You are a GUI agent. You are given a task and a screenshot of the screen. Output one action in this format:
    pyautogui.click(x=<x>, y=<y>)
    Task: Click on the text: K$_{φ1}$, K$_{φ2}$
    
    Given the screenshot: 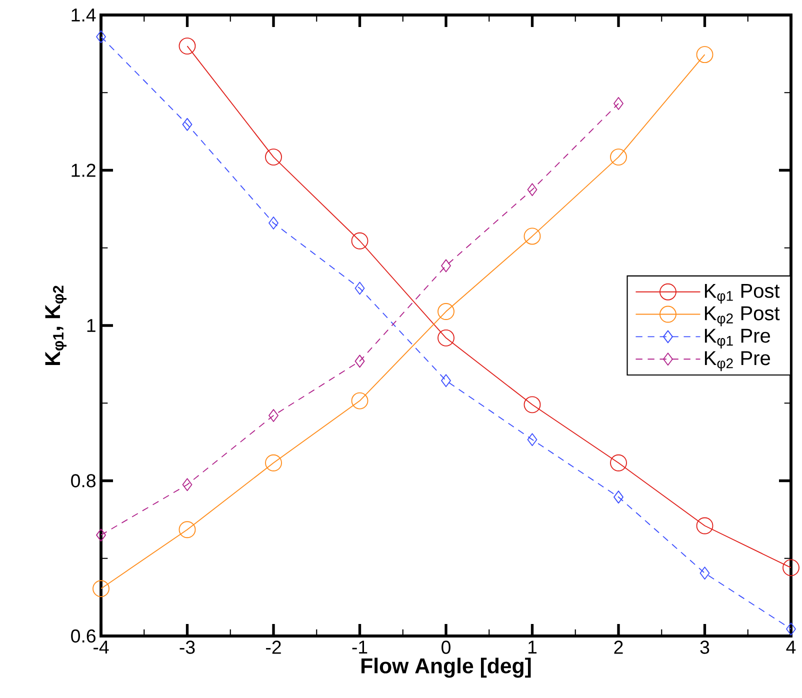 What is the action you would take?
    pyautogui.click(x=56, y=326)
    